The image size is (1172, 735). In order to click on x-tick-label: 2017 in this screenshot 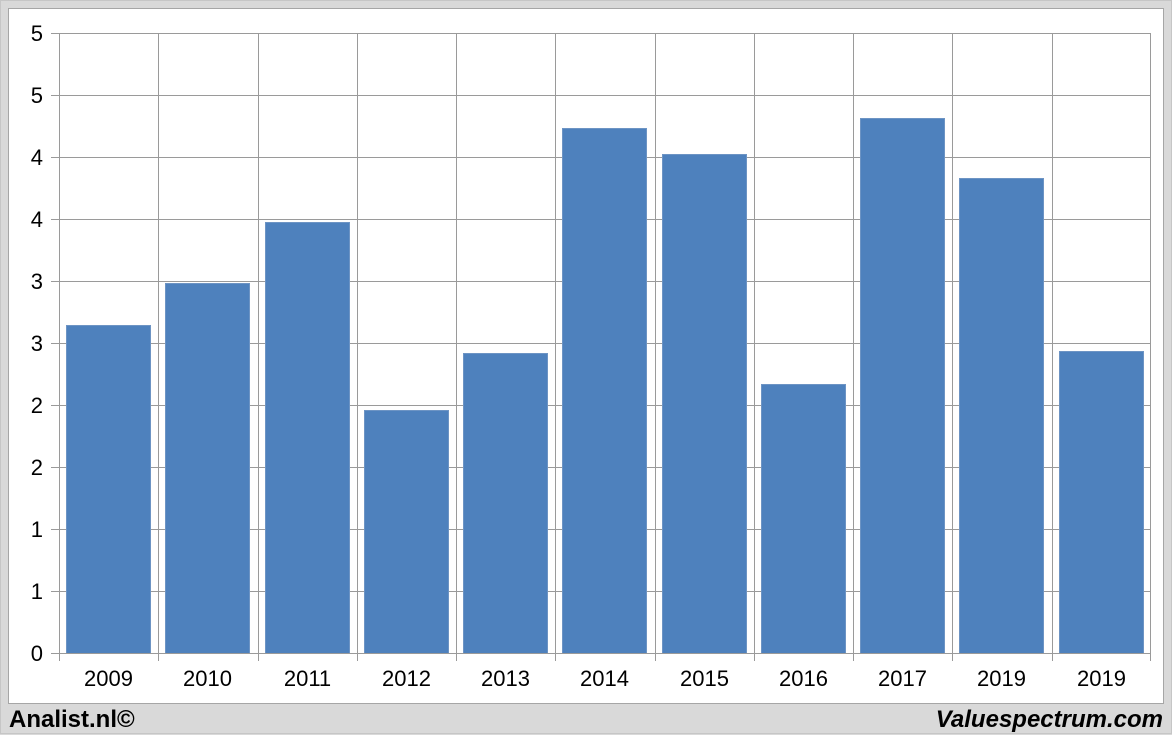, I will do `click(902, 678)`.